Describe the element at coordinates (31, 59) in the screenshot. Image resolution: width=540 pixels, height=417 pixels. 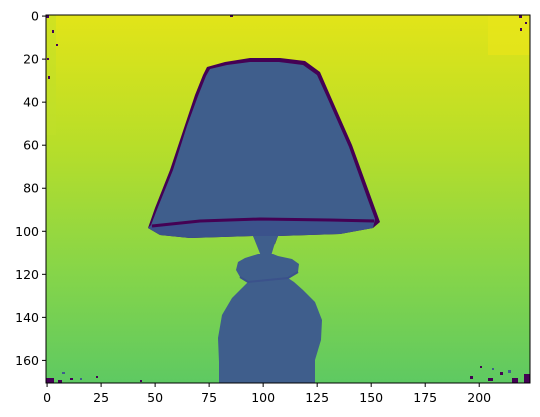
I see `y-tick-label: 20` at that location.